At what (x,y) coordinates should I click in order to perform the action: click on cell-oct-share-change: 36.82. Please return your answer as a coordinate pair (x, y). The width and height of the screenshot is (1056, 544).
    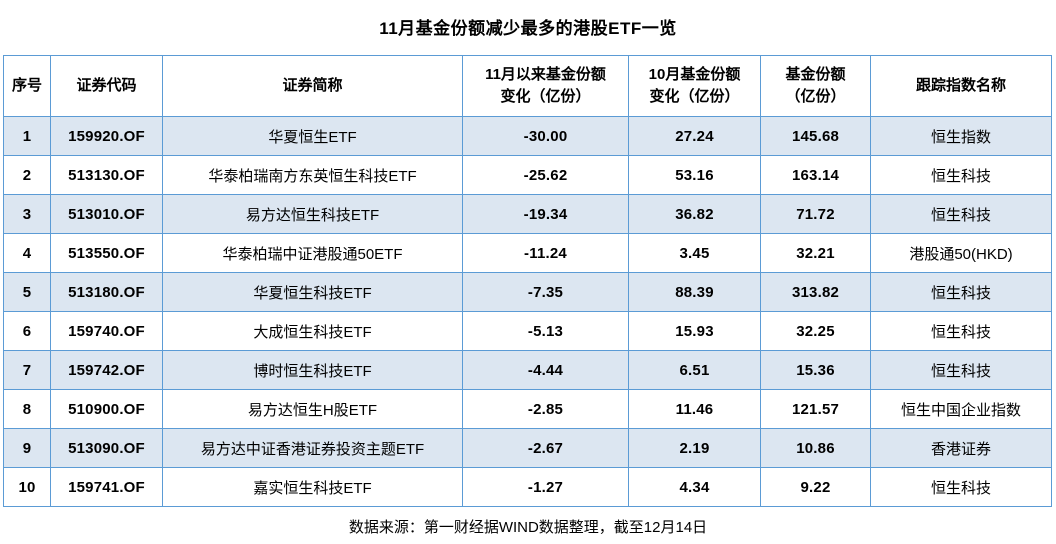
    Looking at the image, I should click on (694, 214).